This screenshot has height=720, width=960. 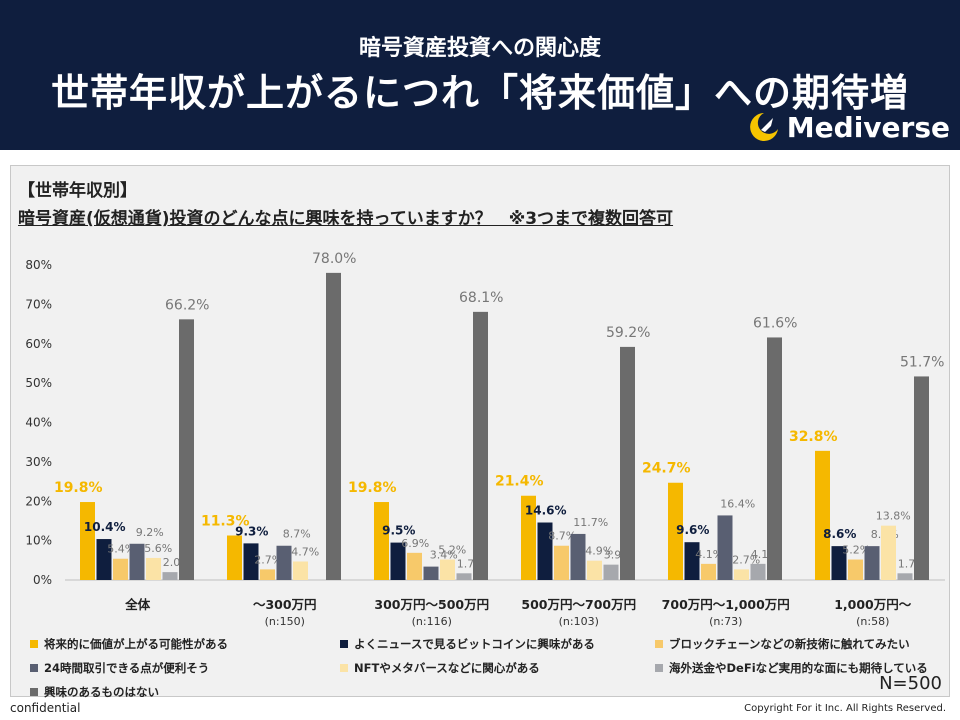 What do you see at coordinates (77, 191) in the screenshot?
I see `section-label: 【世帯年収別】` at bounding box center [77, 191].